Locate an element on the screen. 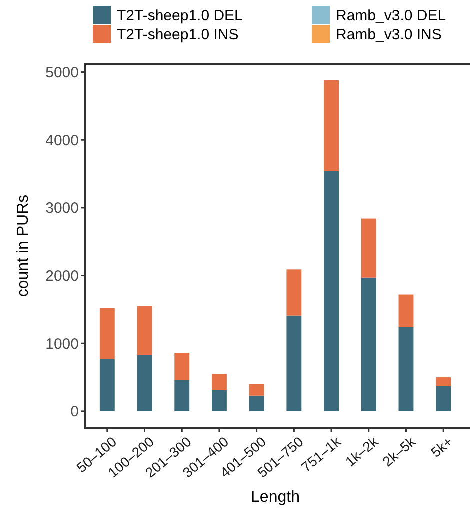 The width and height of the screenshot is (470, 508). y-tick-label: 4000 is located at coordinates (62, 141).